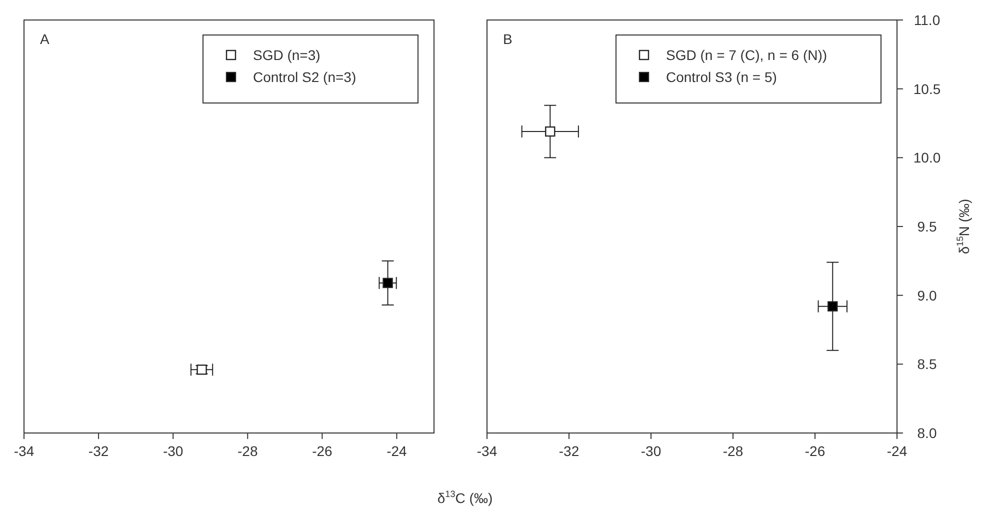 Image resolution: width=1000 pixels, height=515 pixels. I want to click on y-tick-label: 8.0, so click(927, 433).